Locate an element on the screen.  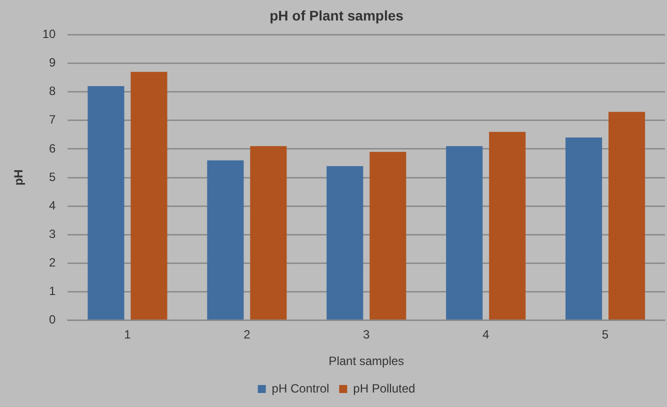
y-tick-label: 2 is located at coordinates (52, 262).